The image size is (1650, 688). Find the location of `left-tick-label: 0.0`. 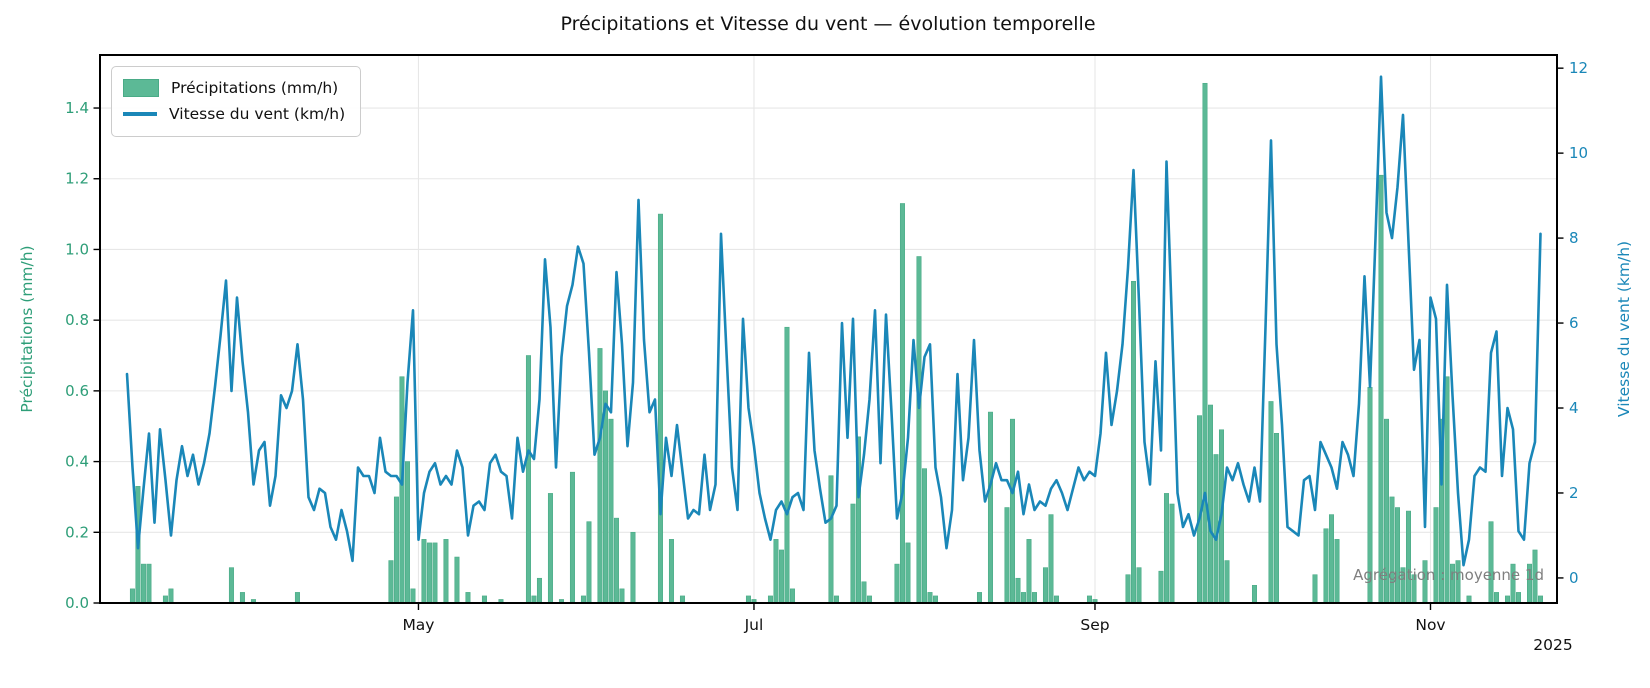

left-tick-label: 0.0 is located at coordinates (77, 603).